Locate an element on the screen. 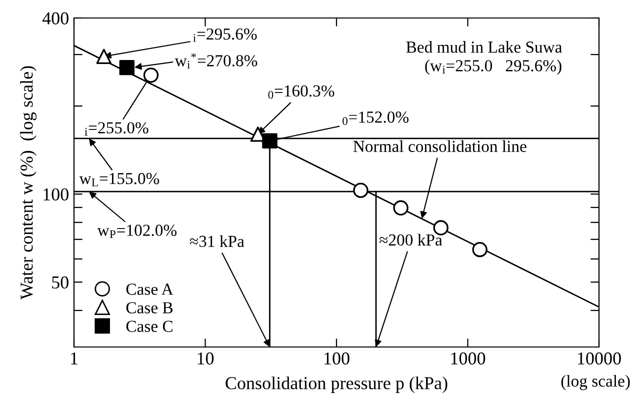 This screenshot has height=400, width=636. y-tick-label: 50 is located at coordinates (60, 282).